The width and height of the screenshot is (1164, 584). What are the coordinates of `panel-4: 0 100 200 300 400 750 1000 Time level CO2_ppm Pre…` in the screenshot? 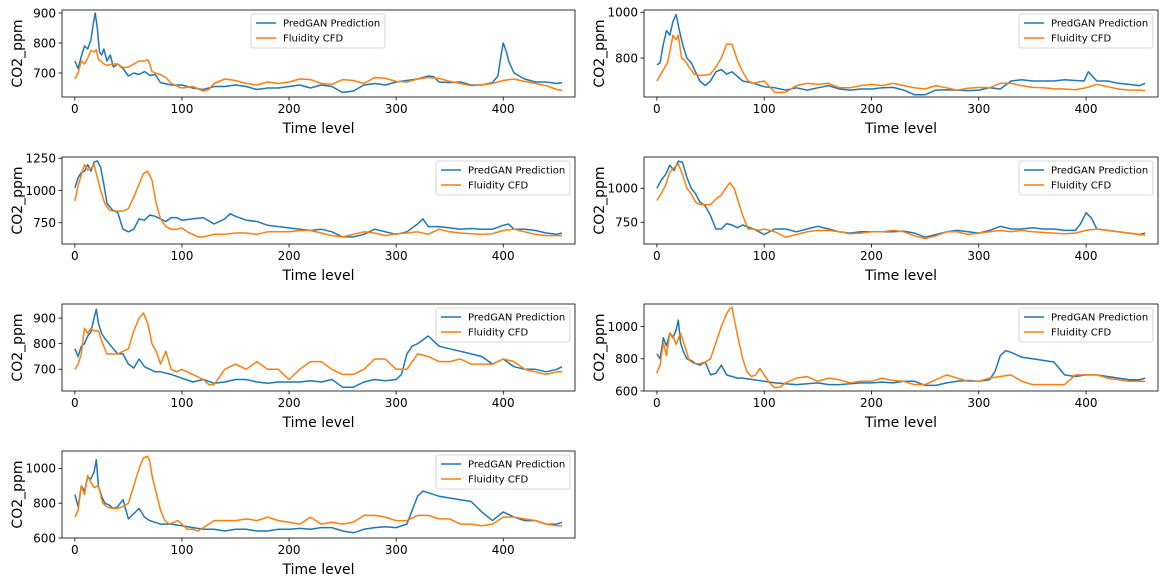 It's located at (875, 220).